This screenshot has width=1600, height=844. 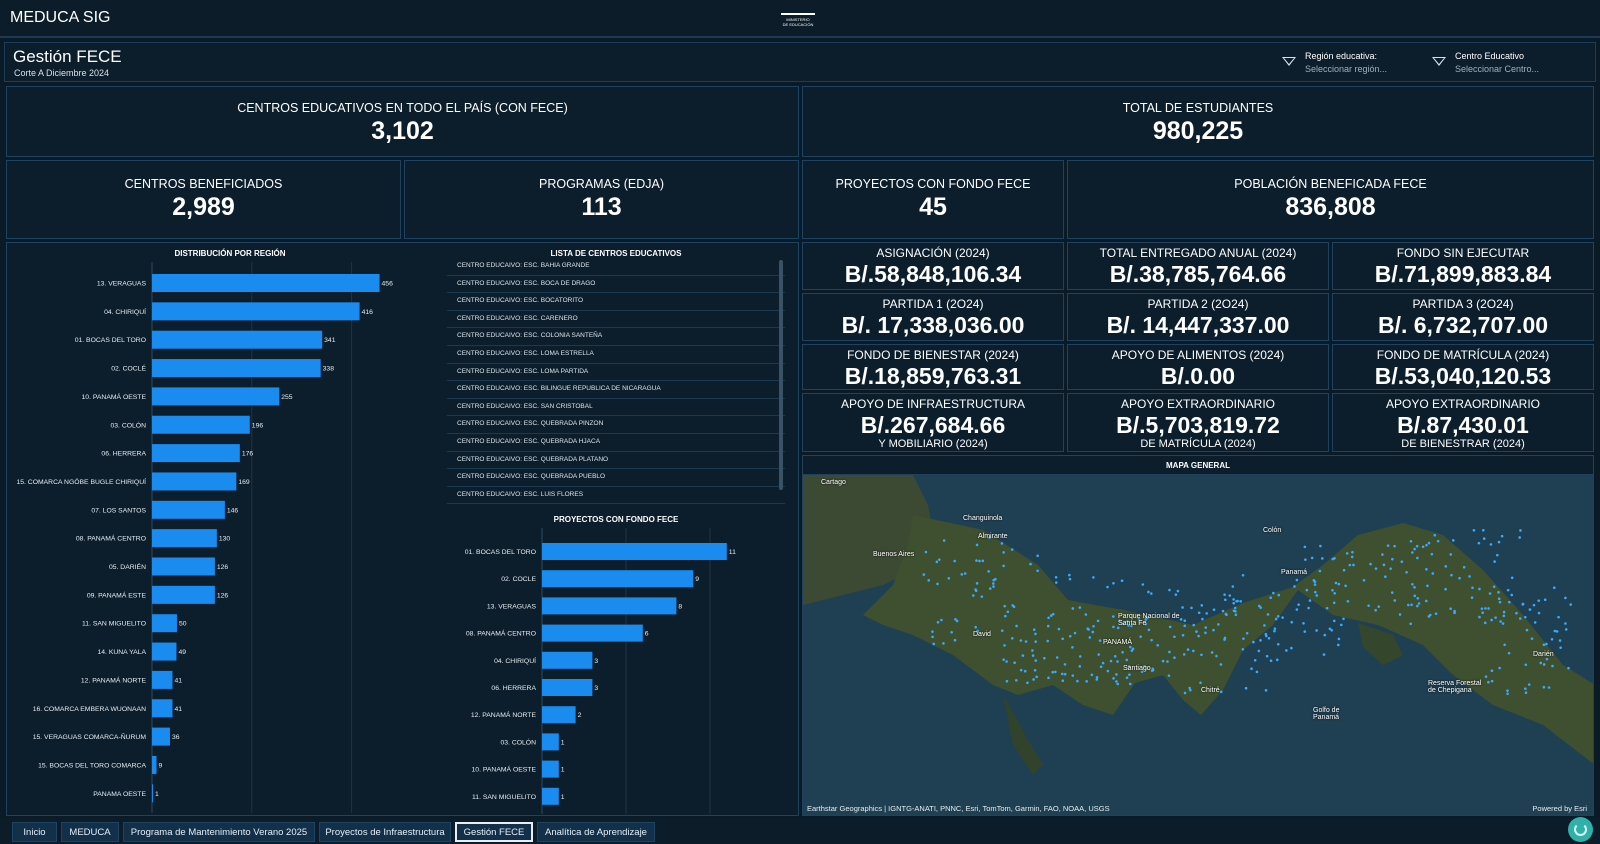 What do you see at coordinates (90, 832) in the screenshot?
I see `tab-meduca: MEDUCA` at bounding box center [90, 832].